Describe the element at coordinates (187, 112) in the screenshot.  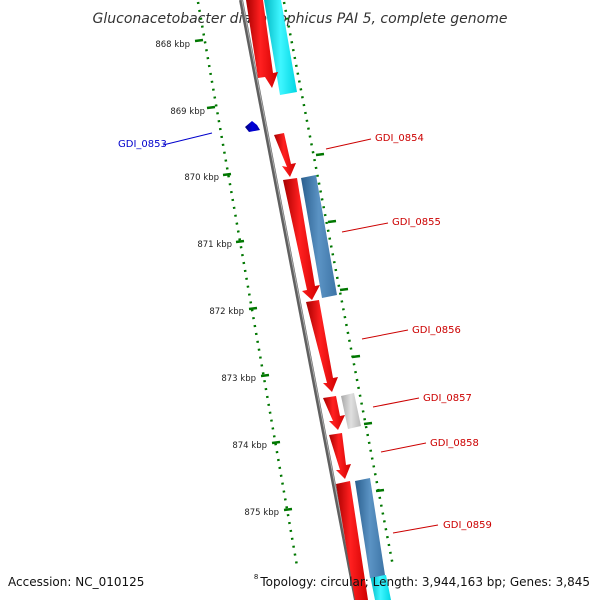
I see `ruler-tick-label: 869 kbp` at that location.